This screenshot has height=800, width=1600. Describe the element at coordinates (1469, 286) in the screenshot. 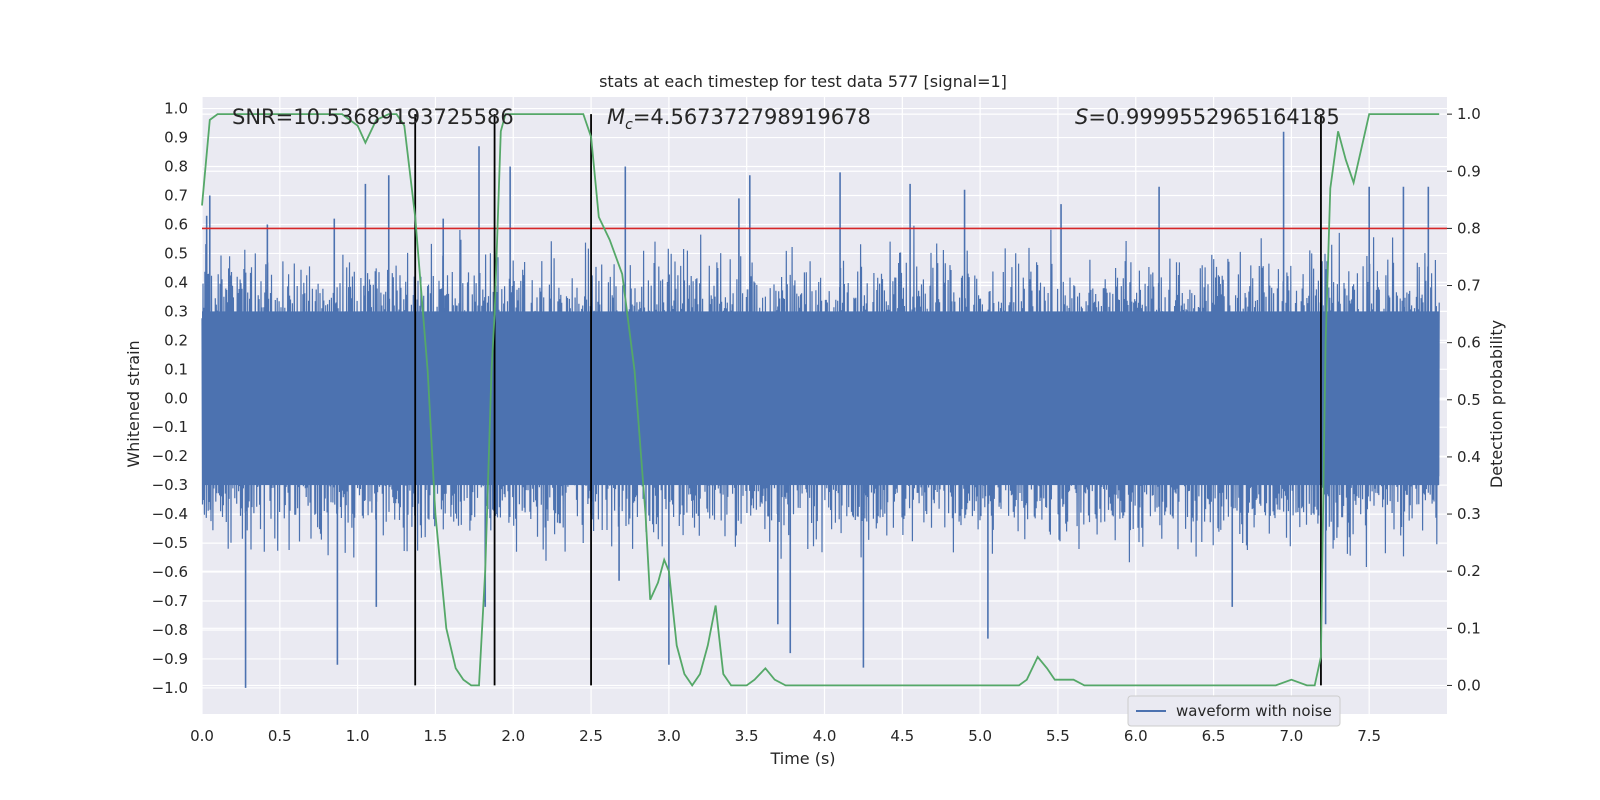

I see `y-right-tick-label: 0.7` at that location.